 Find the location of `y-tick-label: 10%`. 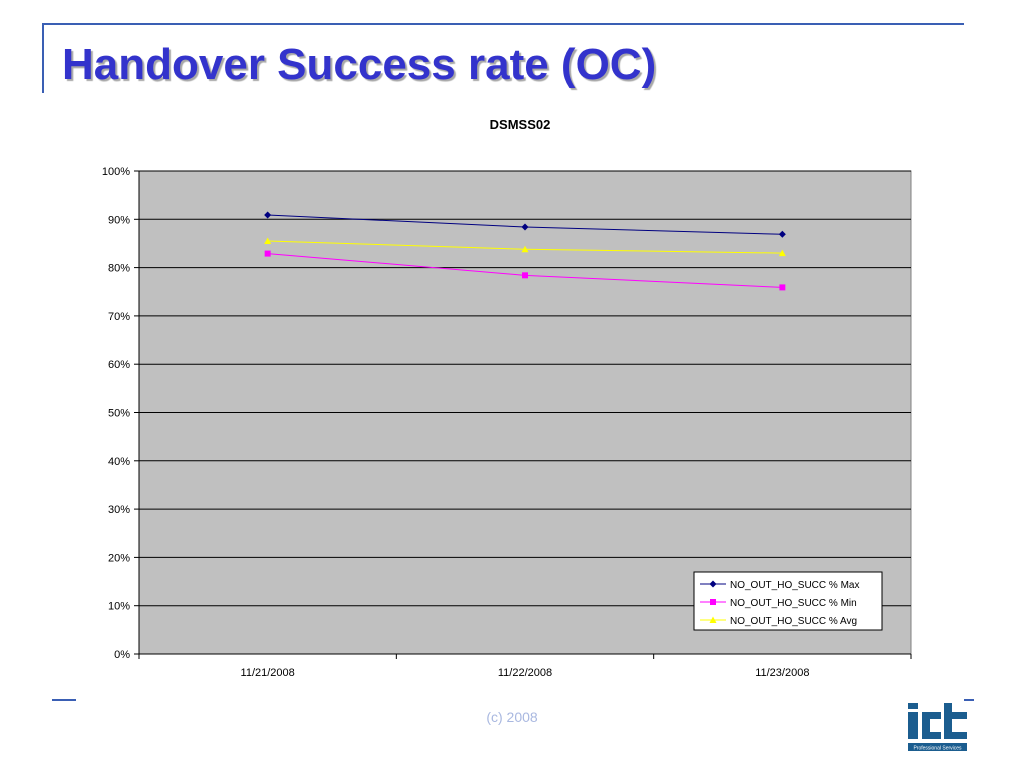

y-tick-label: 10% is located at coordinates (119, 607).